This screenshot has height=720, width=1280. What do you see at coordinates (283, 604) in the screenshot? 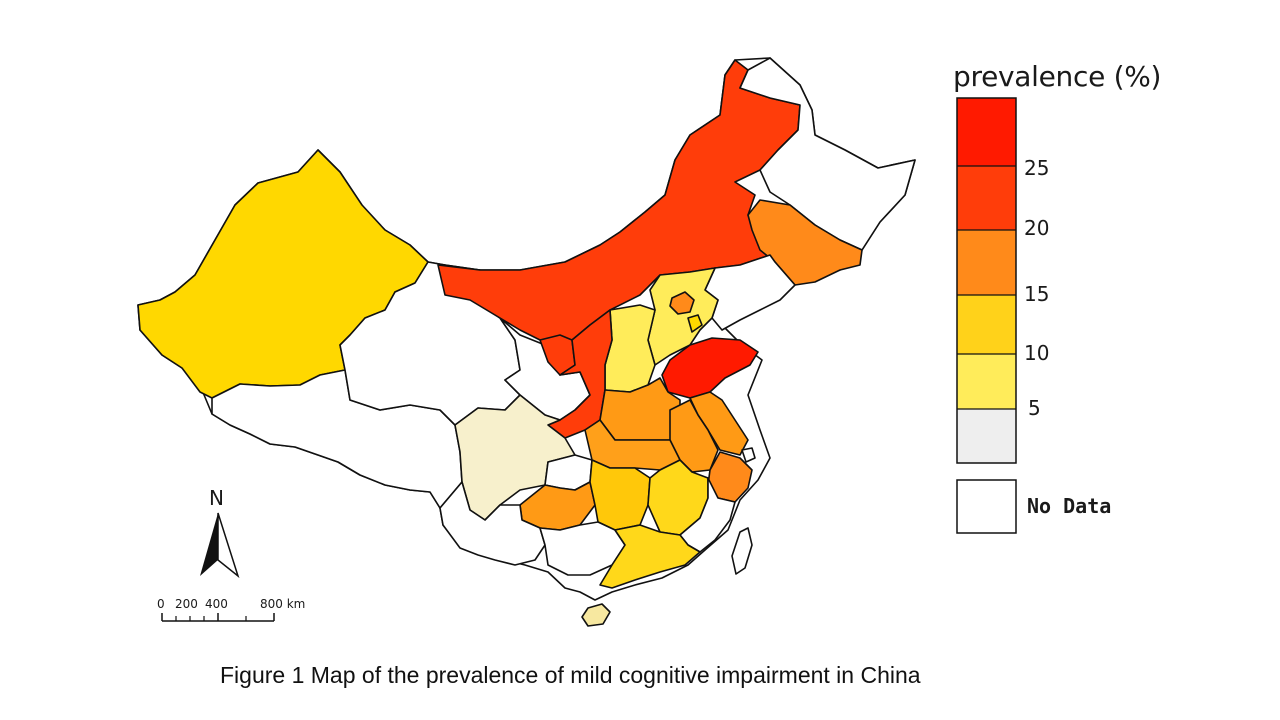
I see `scale-label-800km: 800 km` at bounding box center [283, 604].